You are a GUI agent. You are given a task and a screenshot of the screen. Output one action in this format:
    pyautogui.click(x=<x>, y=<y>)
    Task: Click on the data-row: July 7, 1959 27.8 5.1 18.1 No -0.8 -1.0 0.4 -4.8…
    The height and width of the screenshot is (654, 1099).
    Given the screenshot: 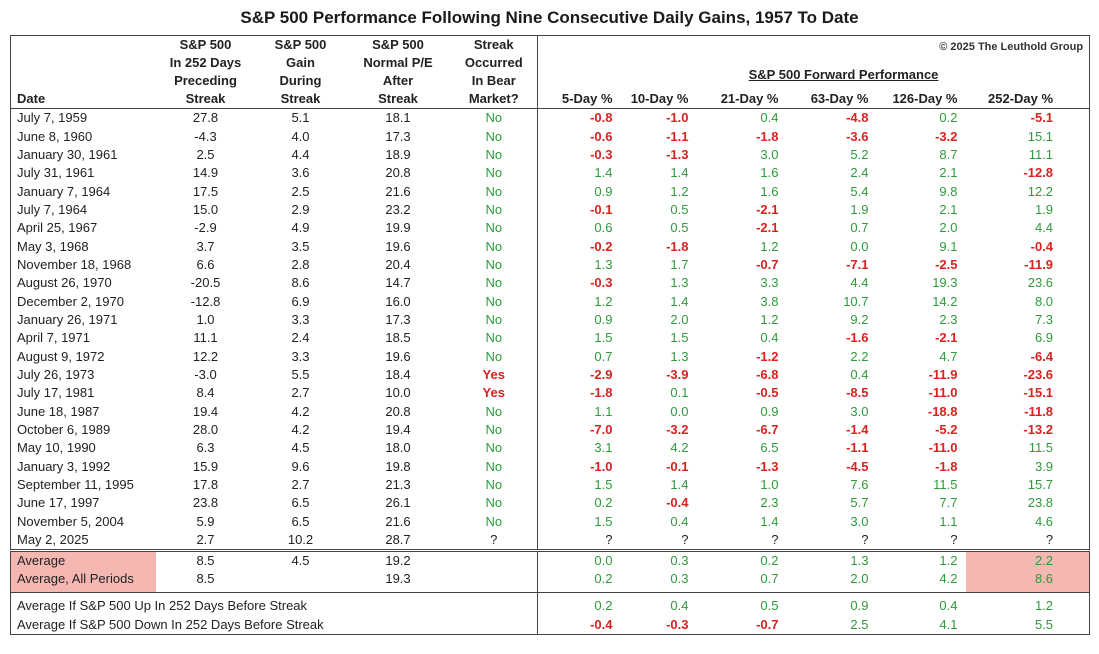 What is the action you would take?
    pyautogui.click(x=550, y=118)
    